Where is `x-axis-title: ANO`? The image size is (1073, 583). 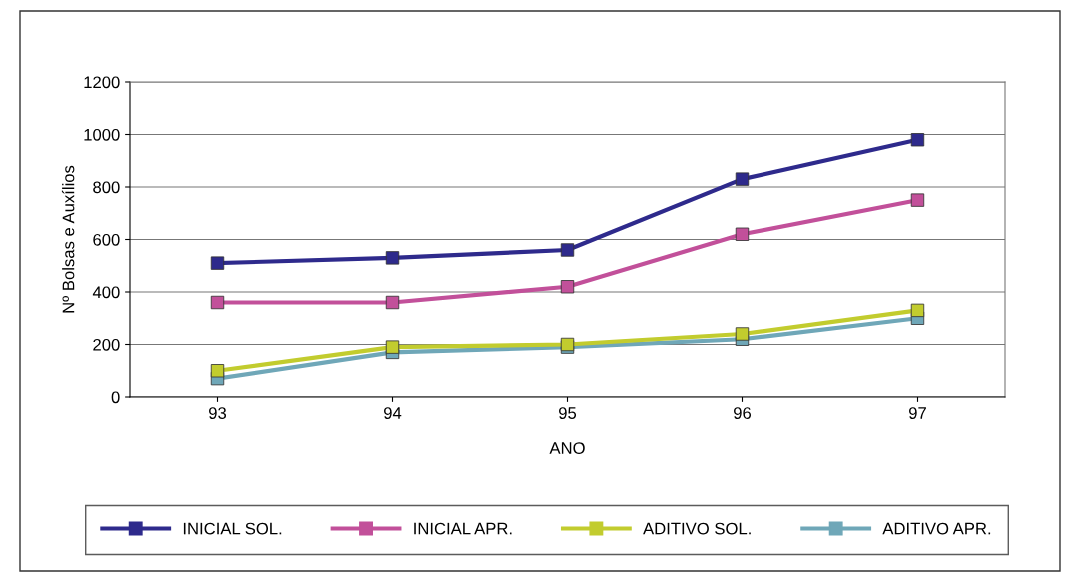
x-axis-title: ANO is located at coordinates (567, 448).